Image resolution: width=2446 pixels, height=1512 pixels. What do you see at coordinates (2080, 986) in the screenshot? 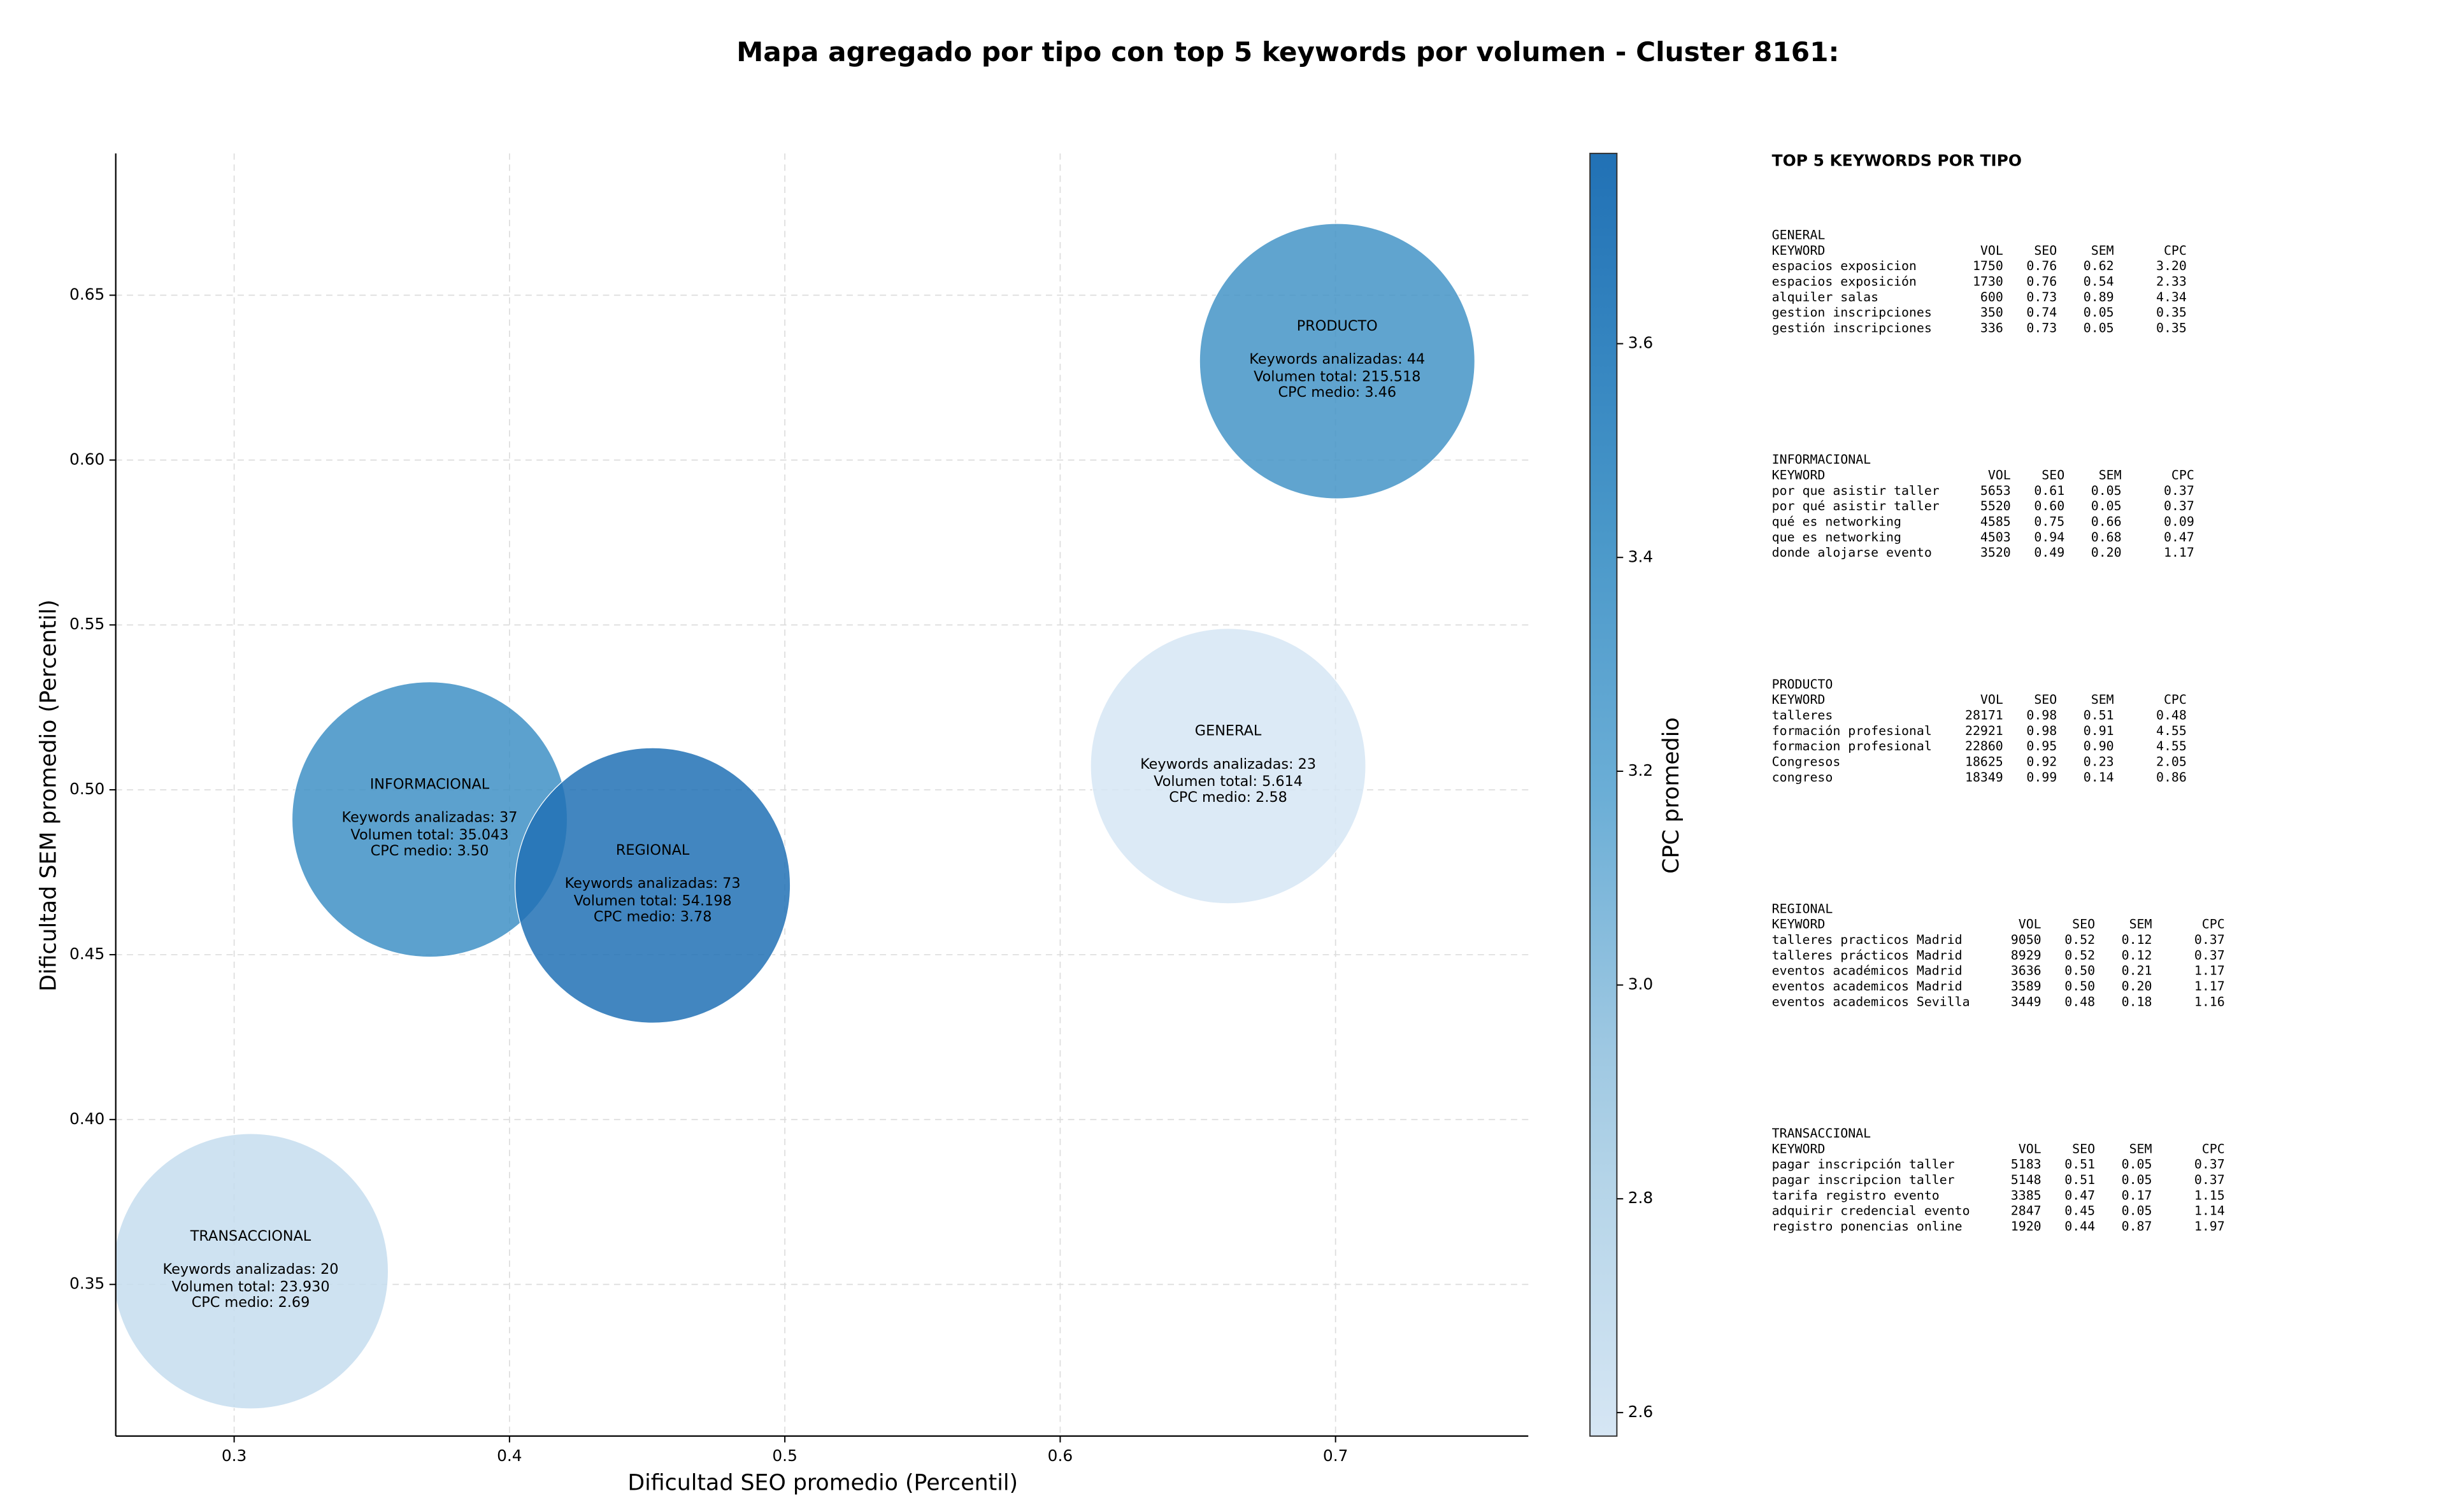
I see `table-cell: 0.50` at bounding box center [2080, 986].